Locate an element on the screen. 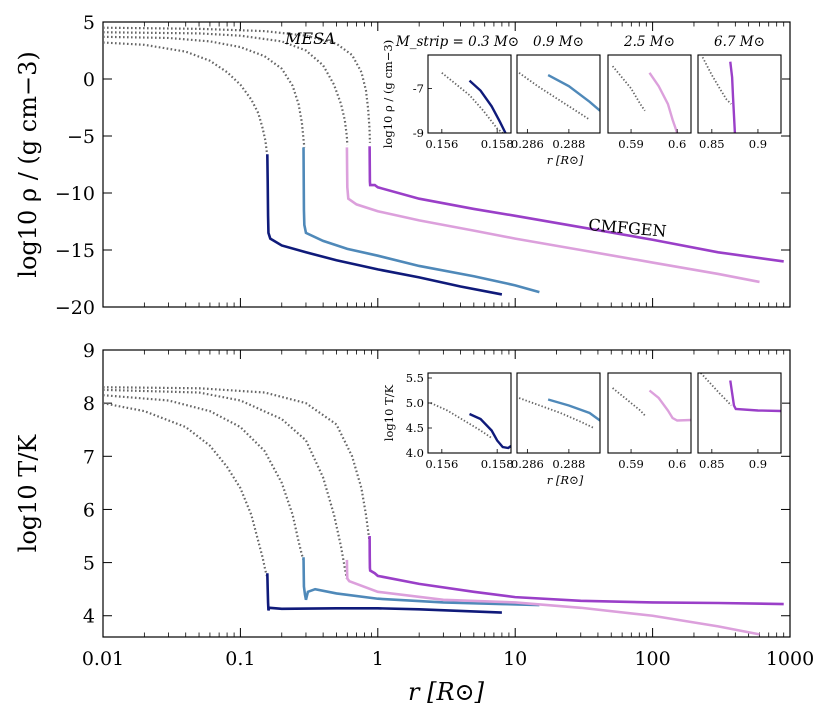  inset-temperature-0.3: 0.156 0.158 5.5 5.0 4.5 4.0 is located at coordinates (460, 421).